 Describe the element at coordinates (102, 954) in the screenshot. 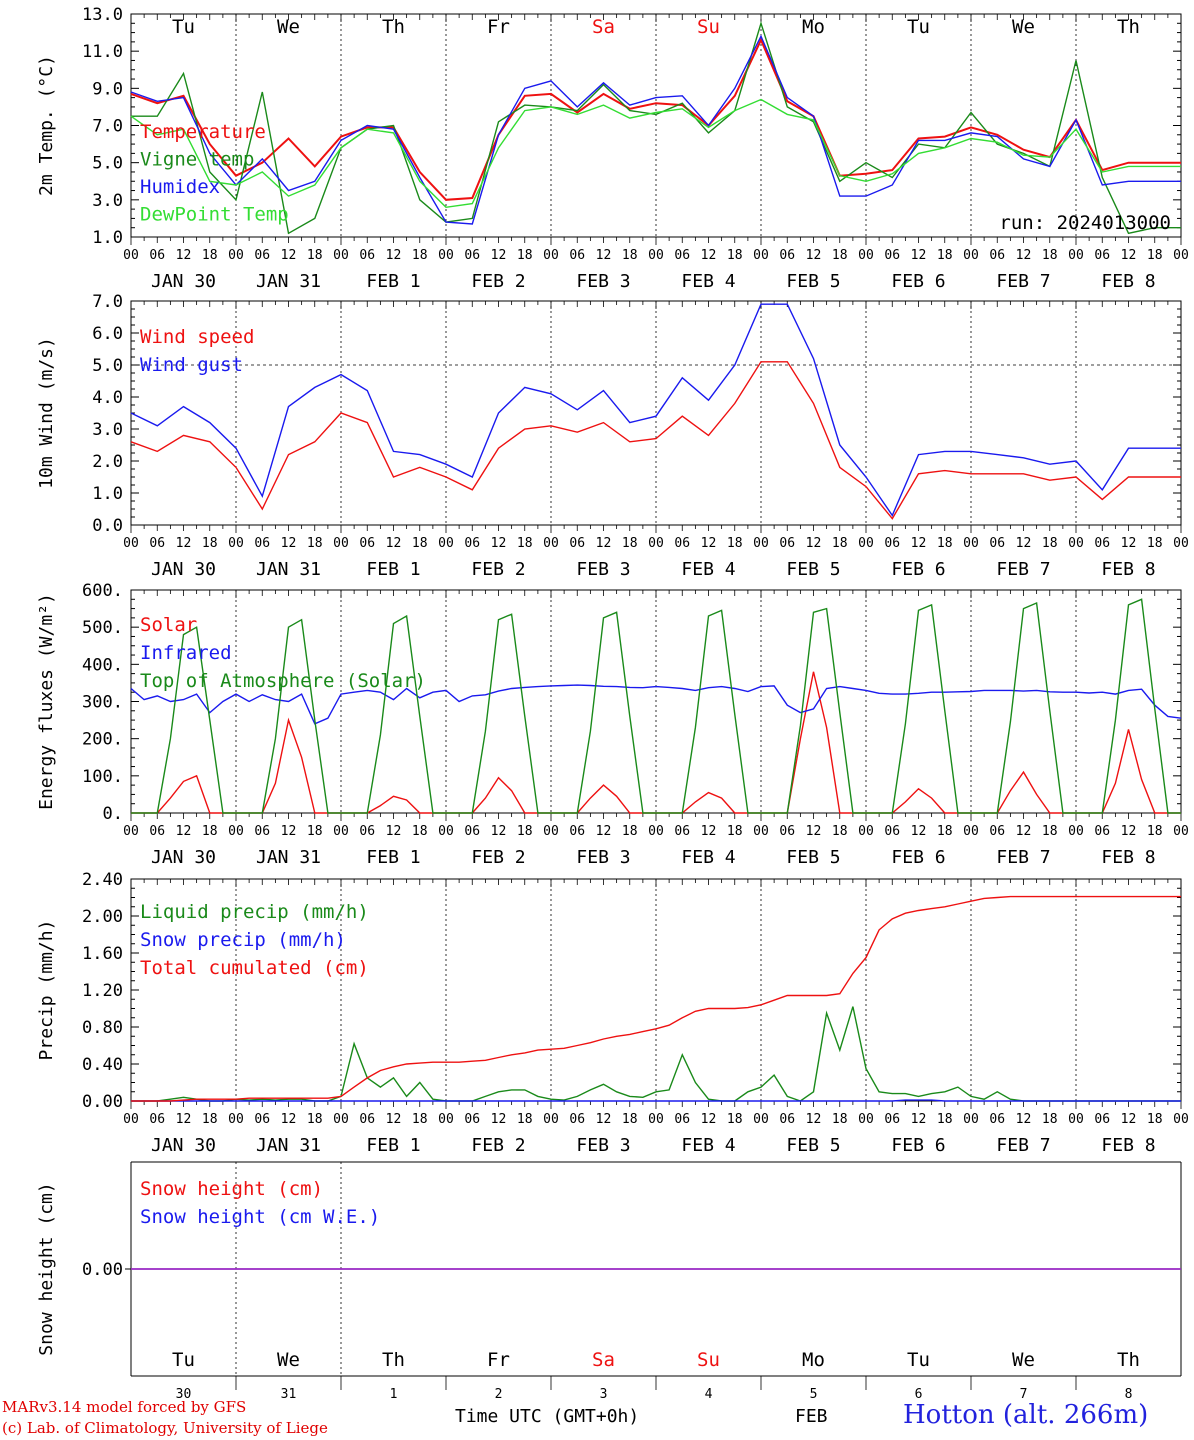

I see `y-tick-label: 1.60` at that location.